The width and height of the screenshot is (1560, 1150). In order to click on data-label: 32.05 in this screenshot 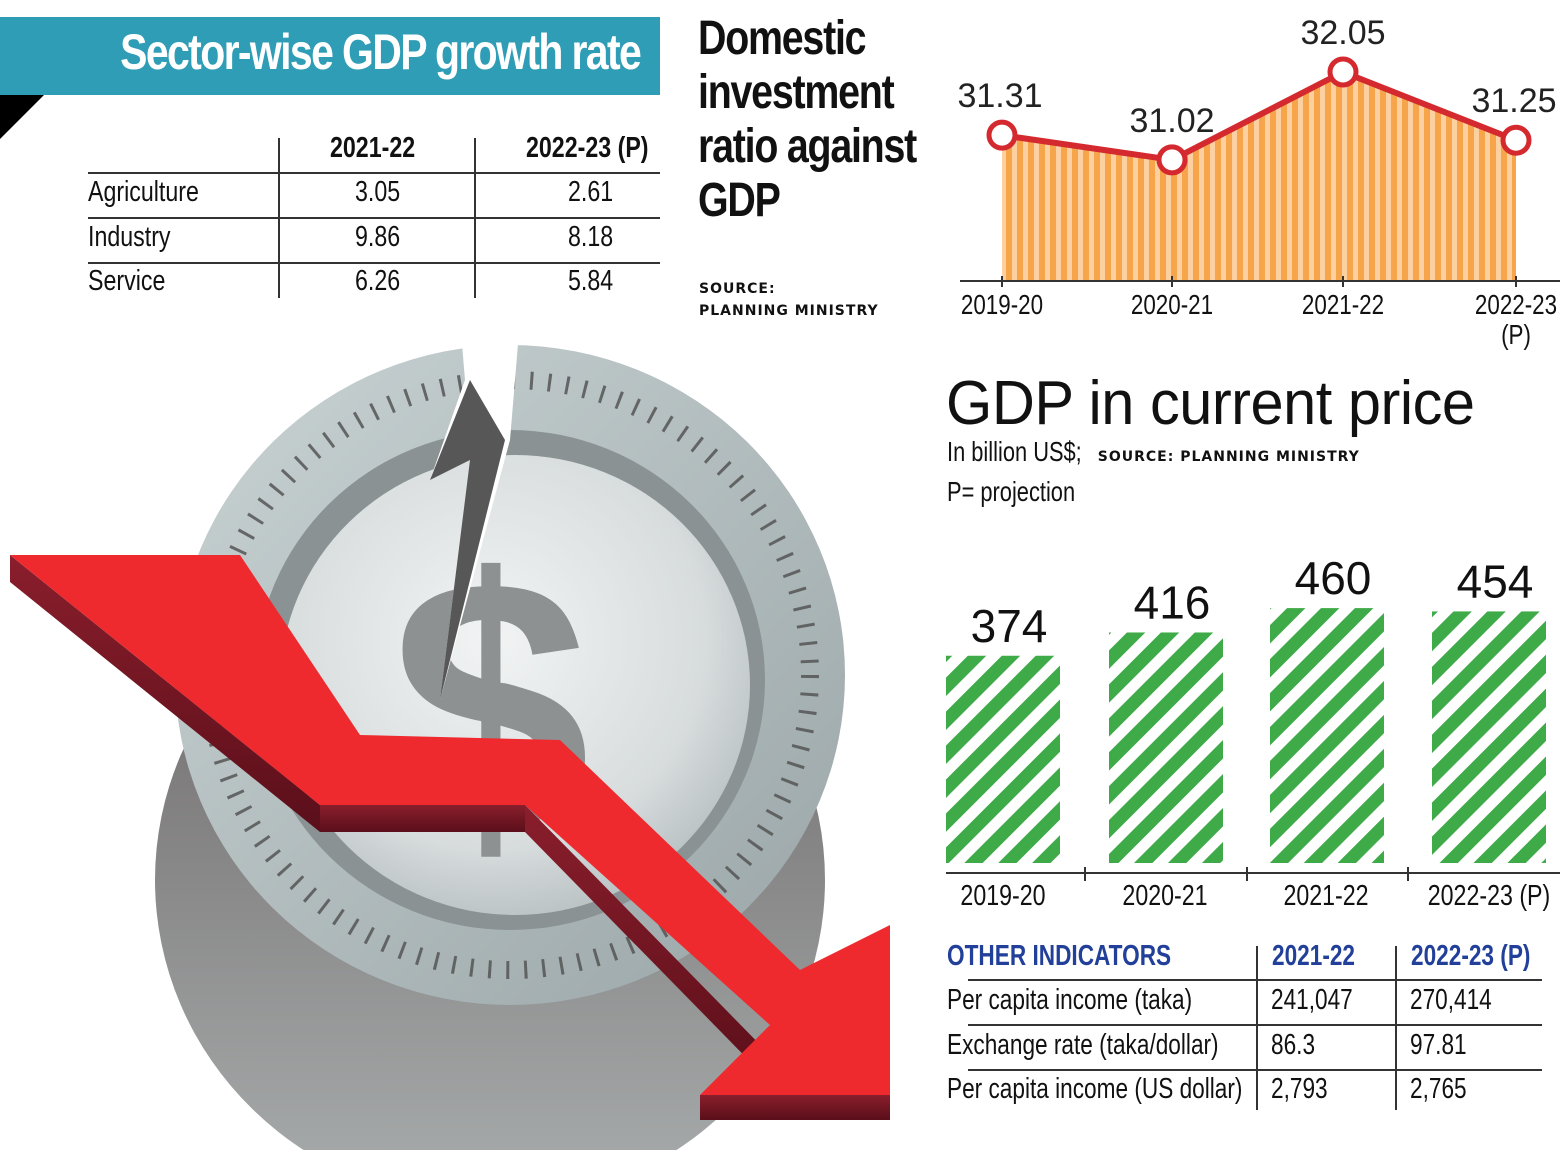, I will do `click(1342, 33)`.